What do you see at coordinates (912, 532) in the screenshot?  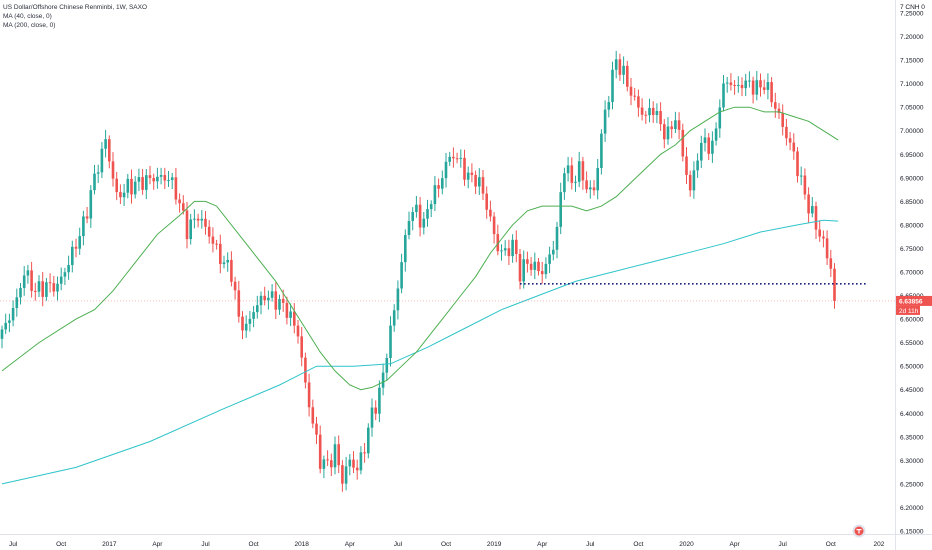 I see `y-tick-label: 6.15000` at bounding box center [912, 532].